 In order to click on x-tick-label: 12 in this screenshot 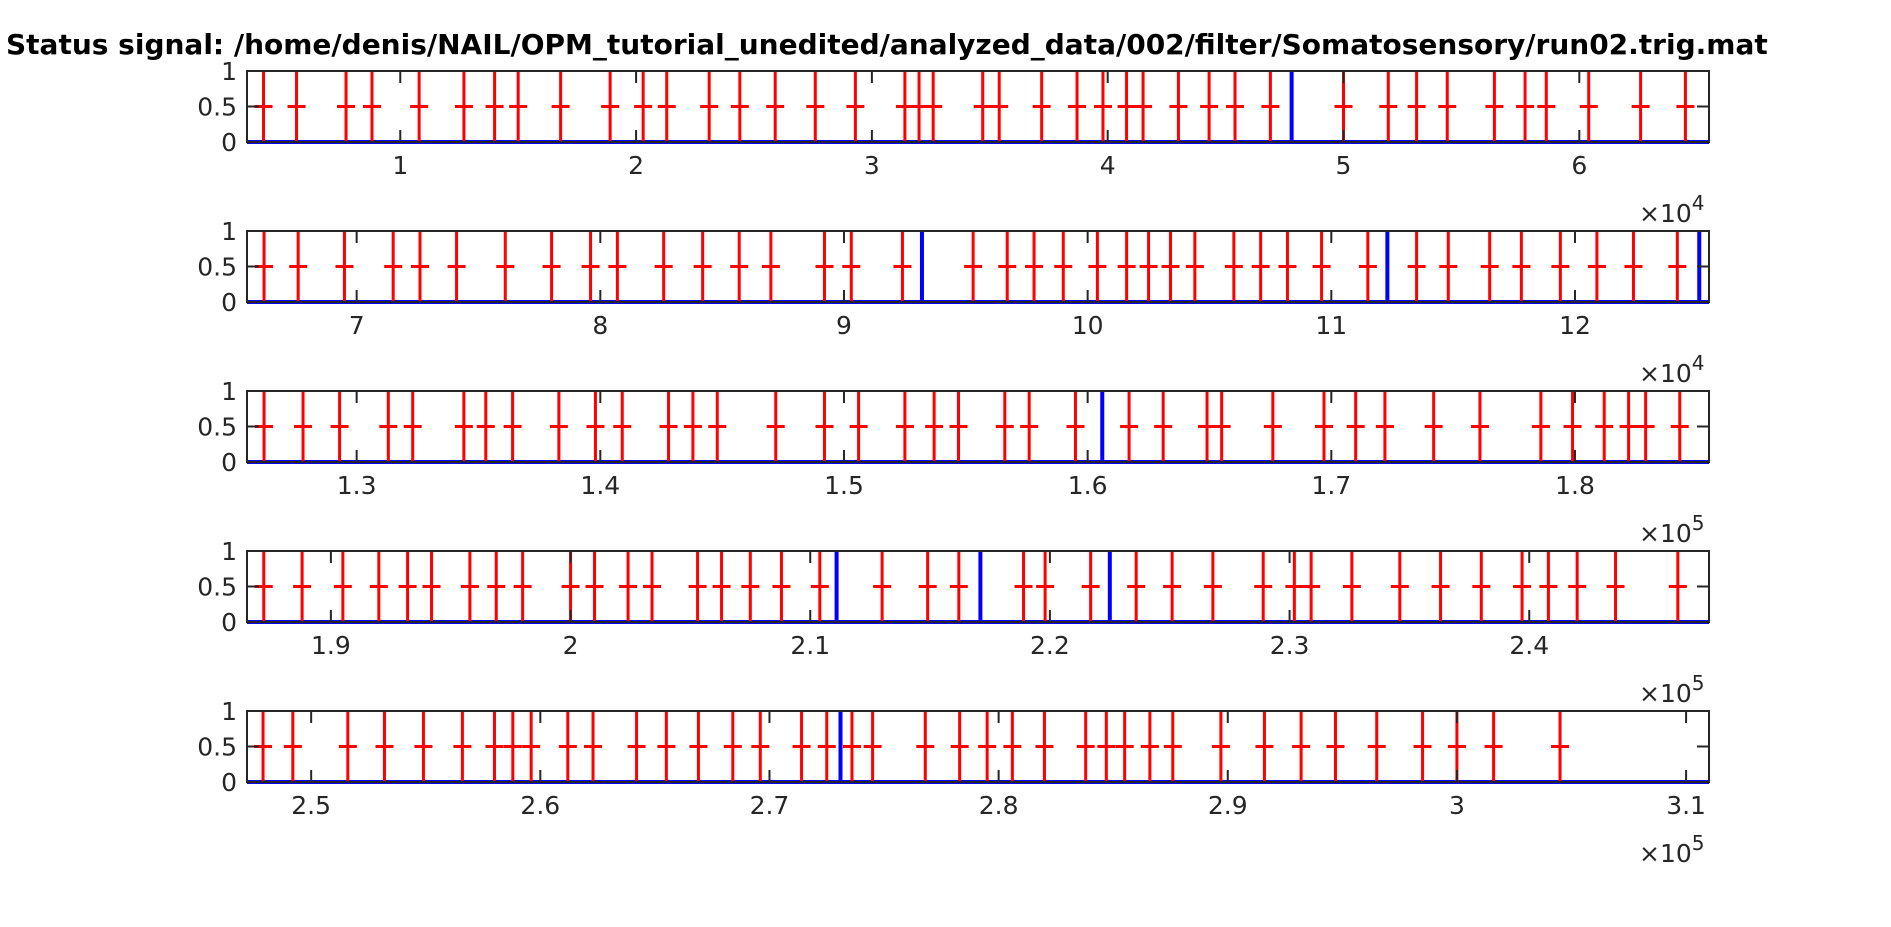, I will do `click(1575, 325)`.